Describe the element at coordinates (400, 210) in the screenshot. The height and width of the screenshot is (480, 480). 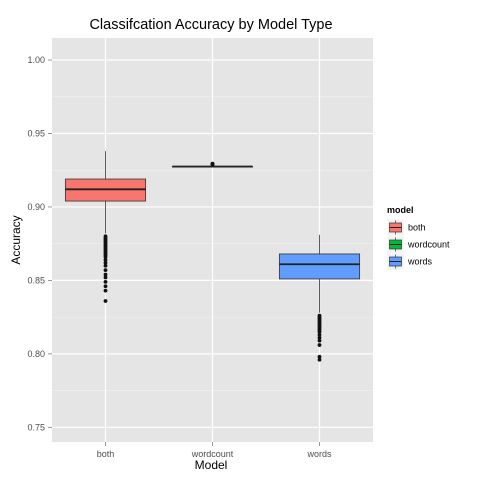
I see `legend-title: model` at that location.